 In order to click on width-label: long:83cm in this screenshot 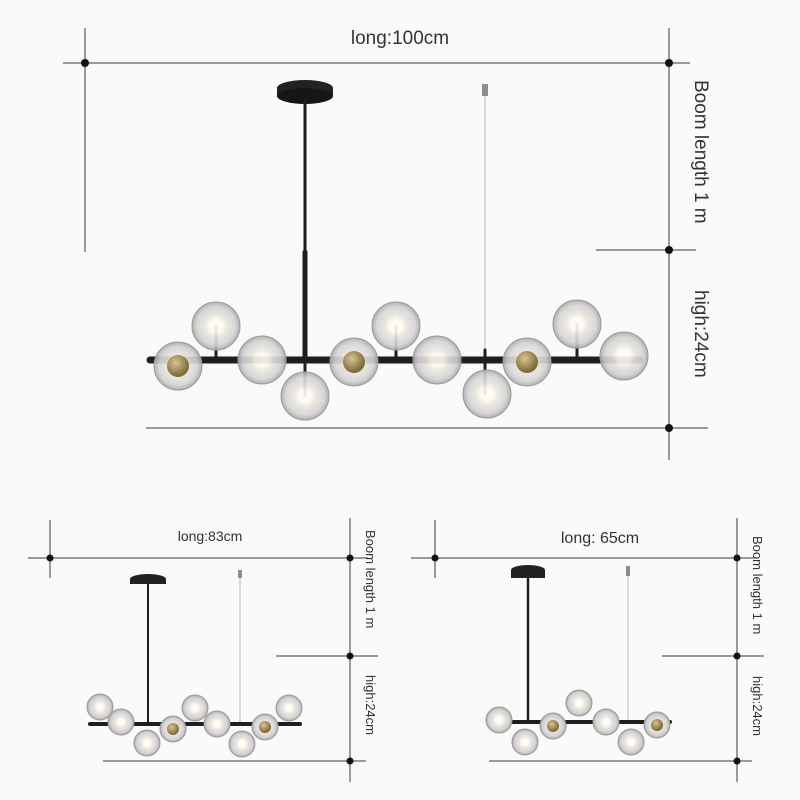, I will do `click(210, 536)`.